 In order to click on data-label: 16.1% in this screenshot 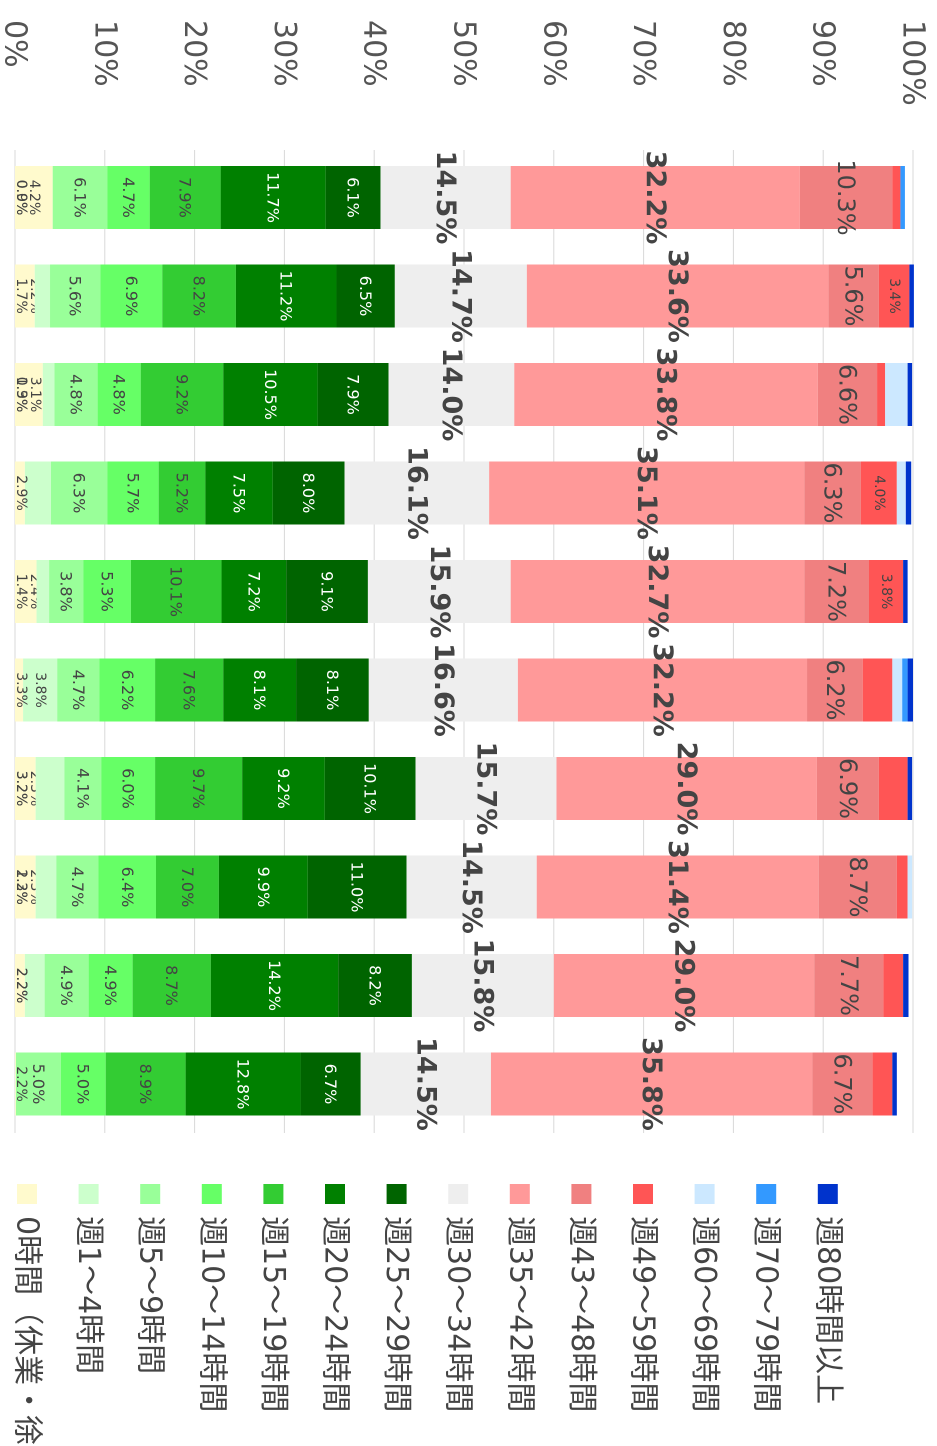, I will do `click(416, 493)`.